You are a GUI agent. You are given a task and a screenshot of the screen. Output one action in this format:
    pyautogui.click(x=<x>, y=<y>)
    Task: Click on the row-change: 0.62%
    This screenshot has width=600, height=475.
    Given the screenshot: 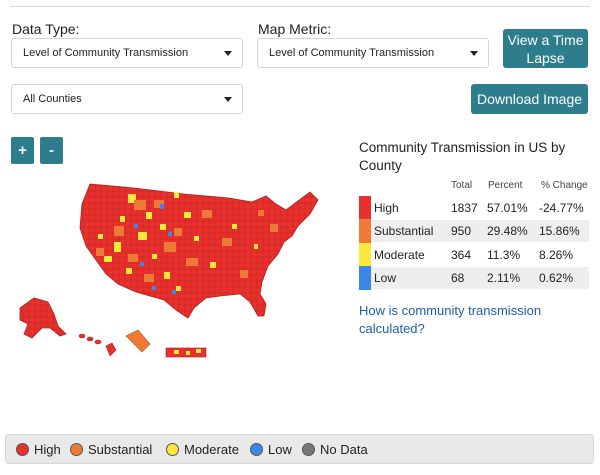 What is the action you would take?
    pyautogui.click(x=556, y=278)
    